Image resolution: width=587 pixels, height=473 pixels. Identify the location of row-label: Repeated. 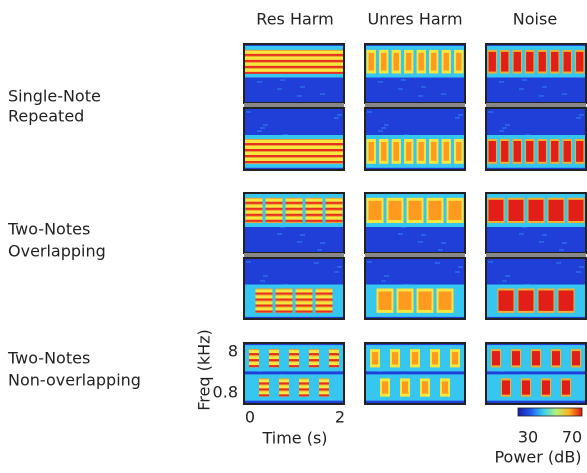
(46, 116).